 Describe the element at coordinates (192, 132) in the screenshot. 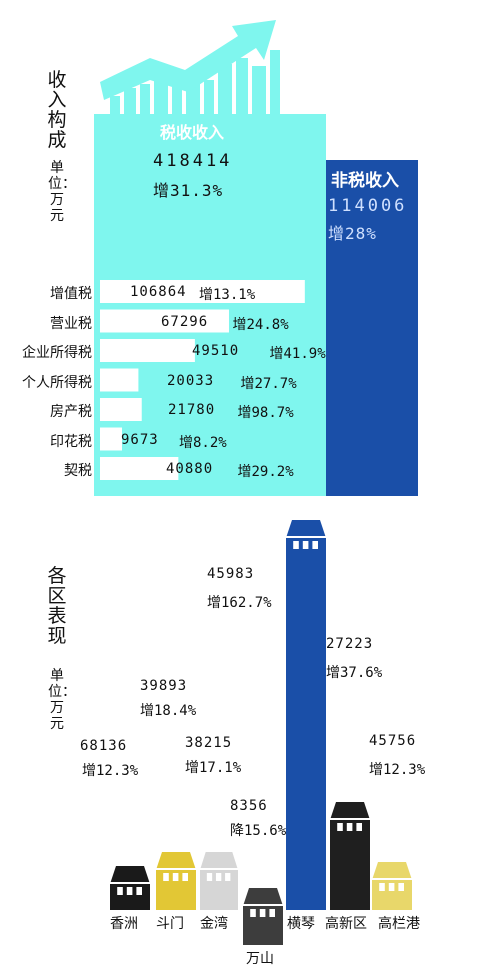

I see `tax-income-label: 税收收入` at that location.